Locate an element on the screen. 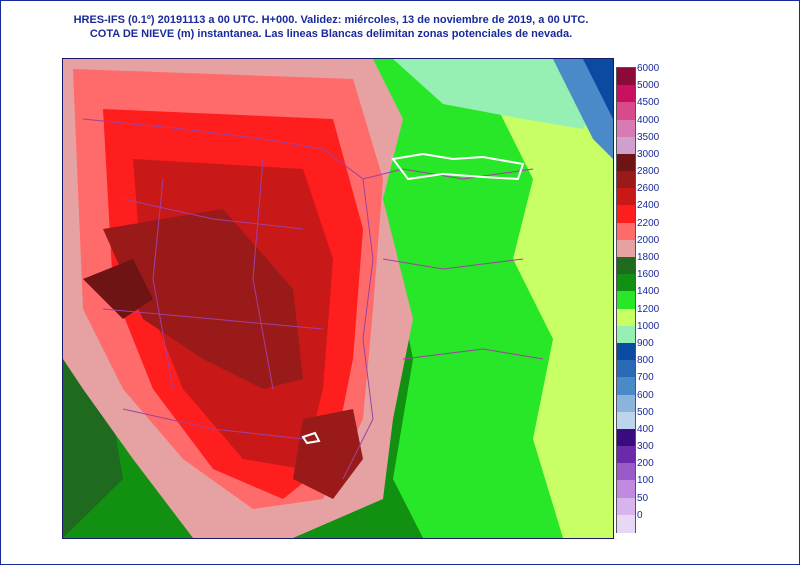  legend-tick-label: 4000 is located at coordinates (648, 120).